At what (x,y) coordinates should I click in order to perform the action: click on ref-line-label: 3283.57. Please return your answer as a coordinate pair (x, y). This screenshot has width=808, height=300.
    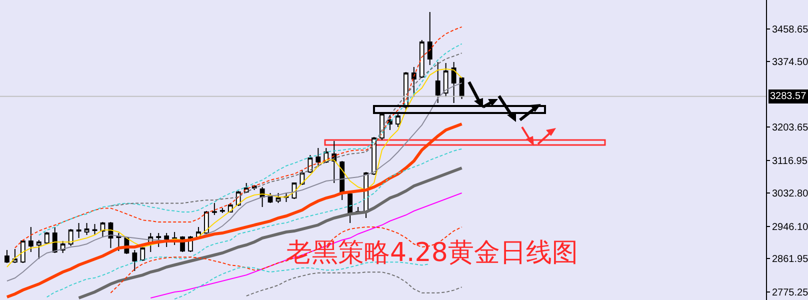
    Looking at the image, I should click on (788, 96).